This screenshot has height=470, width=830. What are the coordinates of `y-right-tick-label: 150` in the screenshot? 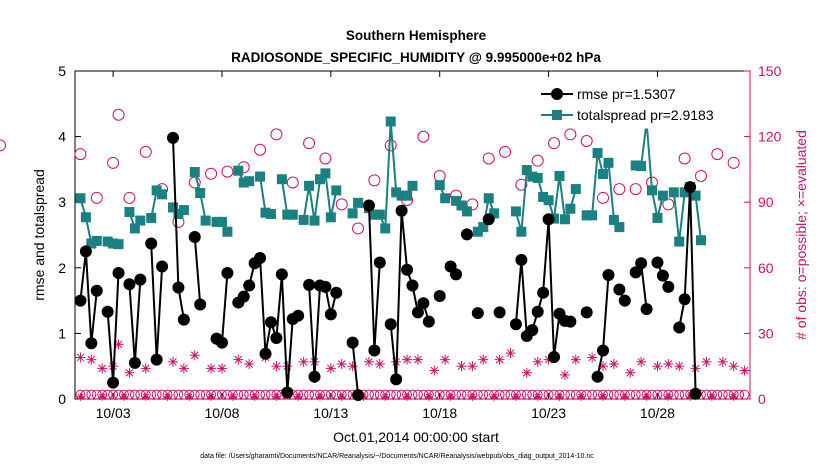 It's located at (770, 71).